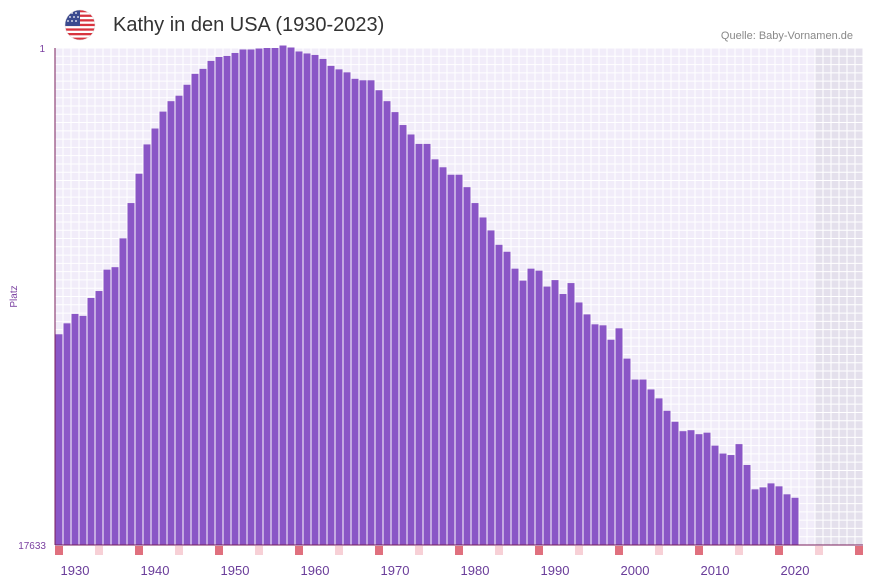 The height and width of the screenshot is (587, 873). What do you see at coordinates (155, 570) in the screenshot?
I see `x-tick-1940: 1940` at bounding box center [155, 570].